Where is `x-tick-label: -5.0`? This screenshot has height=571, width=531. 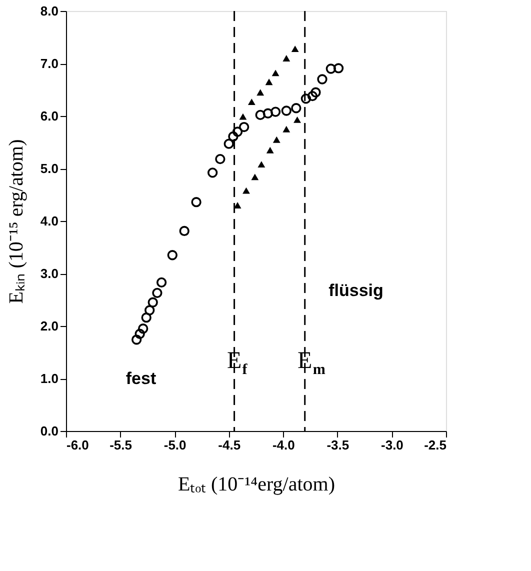 x-tick-label: -5.0 is located at coordinates (175, 445).